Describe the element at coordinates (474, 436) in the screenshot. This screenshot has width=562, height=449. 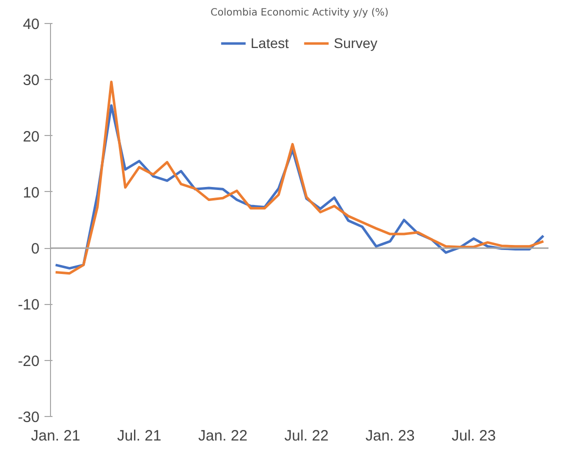
I see `x-tick-label: Jul. 23` at that location.